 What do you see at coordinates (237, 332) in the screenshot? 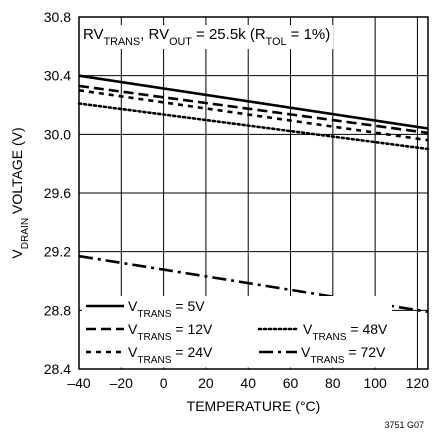
I see `legend-background` at bounding box center [237, 332].